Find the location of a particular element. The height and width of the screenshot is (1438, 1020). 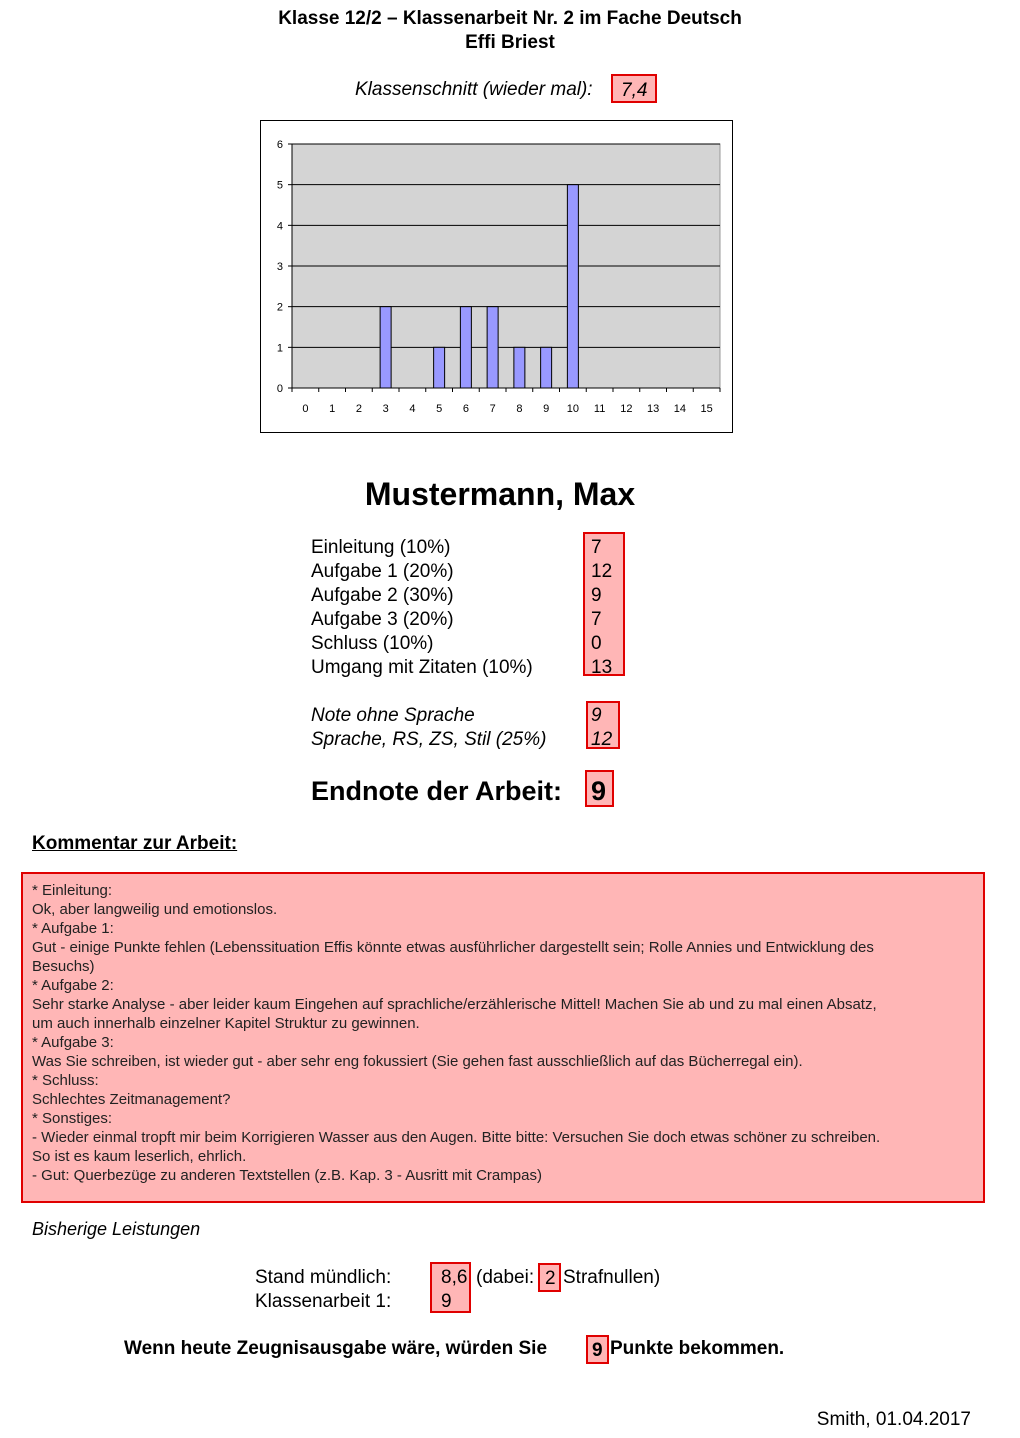

y-tick-label: 4 is located at coordinates (280, 226).